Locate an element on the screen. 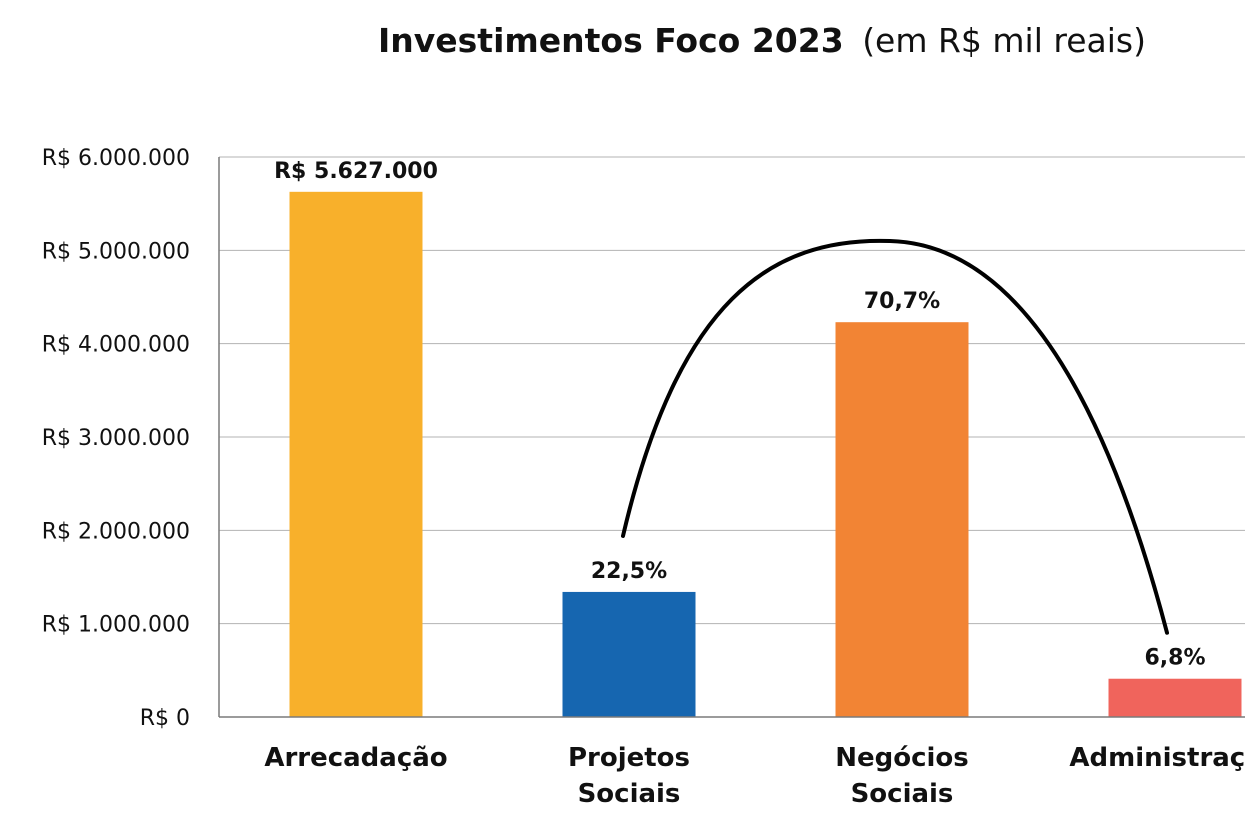 Image resolution: width=1245 pixels, height=829 pixels. category-label: Arrecadação is located at coordinates (355, 758).